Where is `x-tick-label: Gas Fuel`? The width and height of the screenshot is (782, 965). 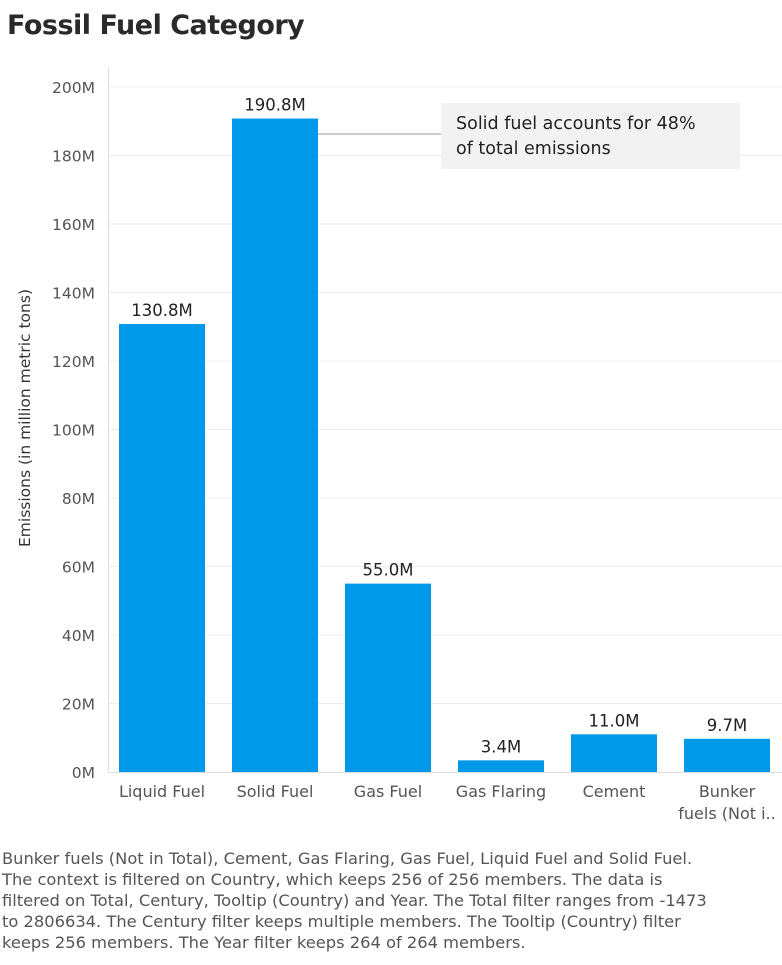
x-tick-label: Gas Fuel is located at coordinates (388, 791).